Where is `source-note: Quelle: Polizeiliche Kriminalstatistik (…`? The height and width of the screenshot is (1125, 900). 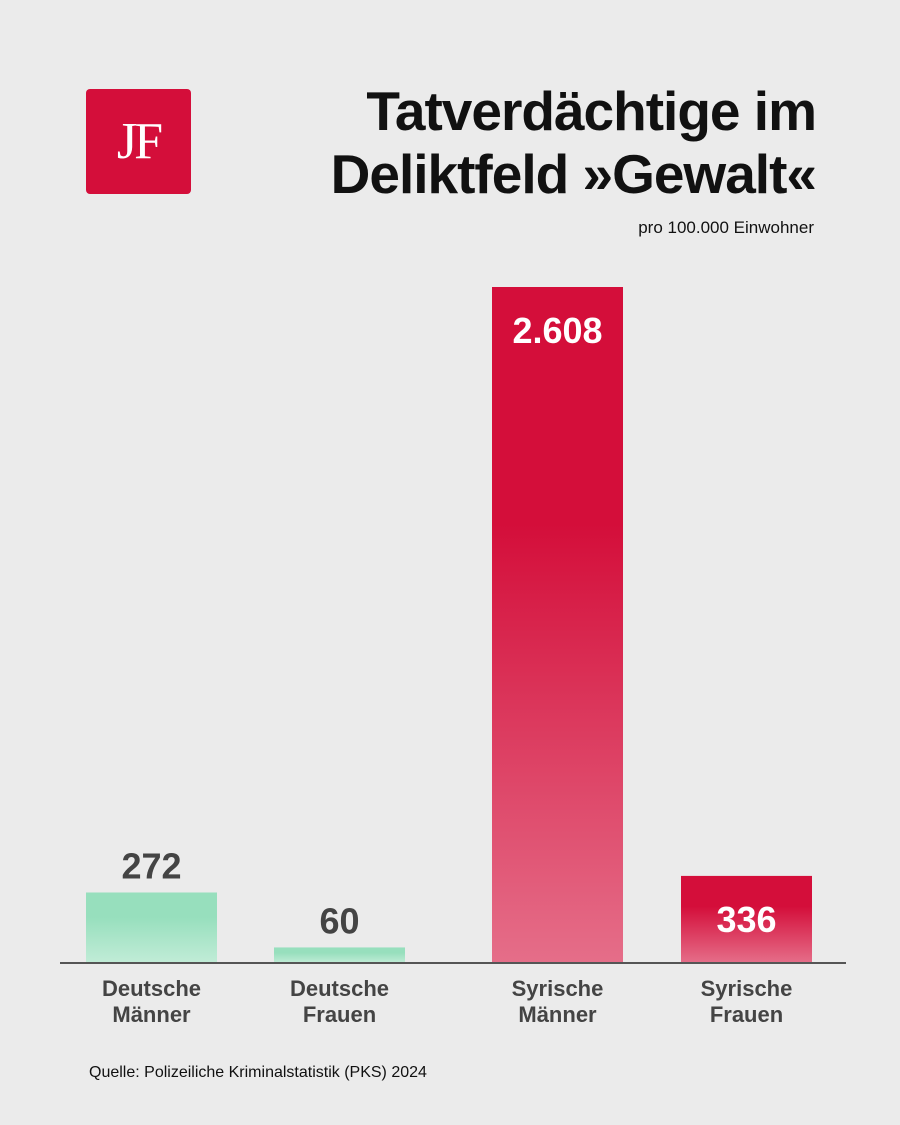
source-note: Quelle: Polizeiliche Kriminalstatistik (… is located at coordinates (258, 1072).